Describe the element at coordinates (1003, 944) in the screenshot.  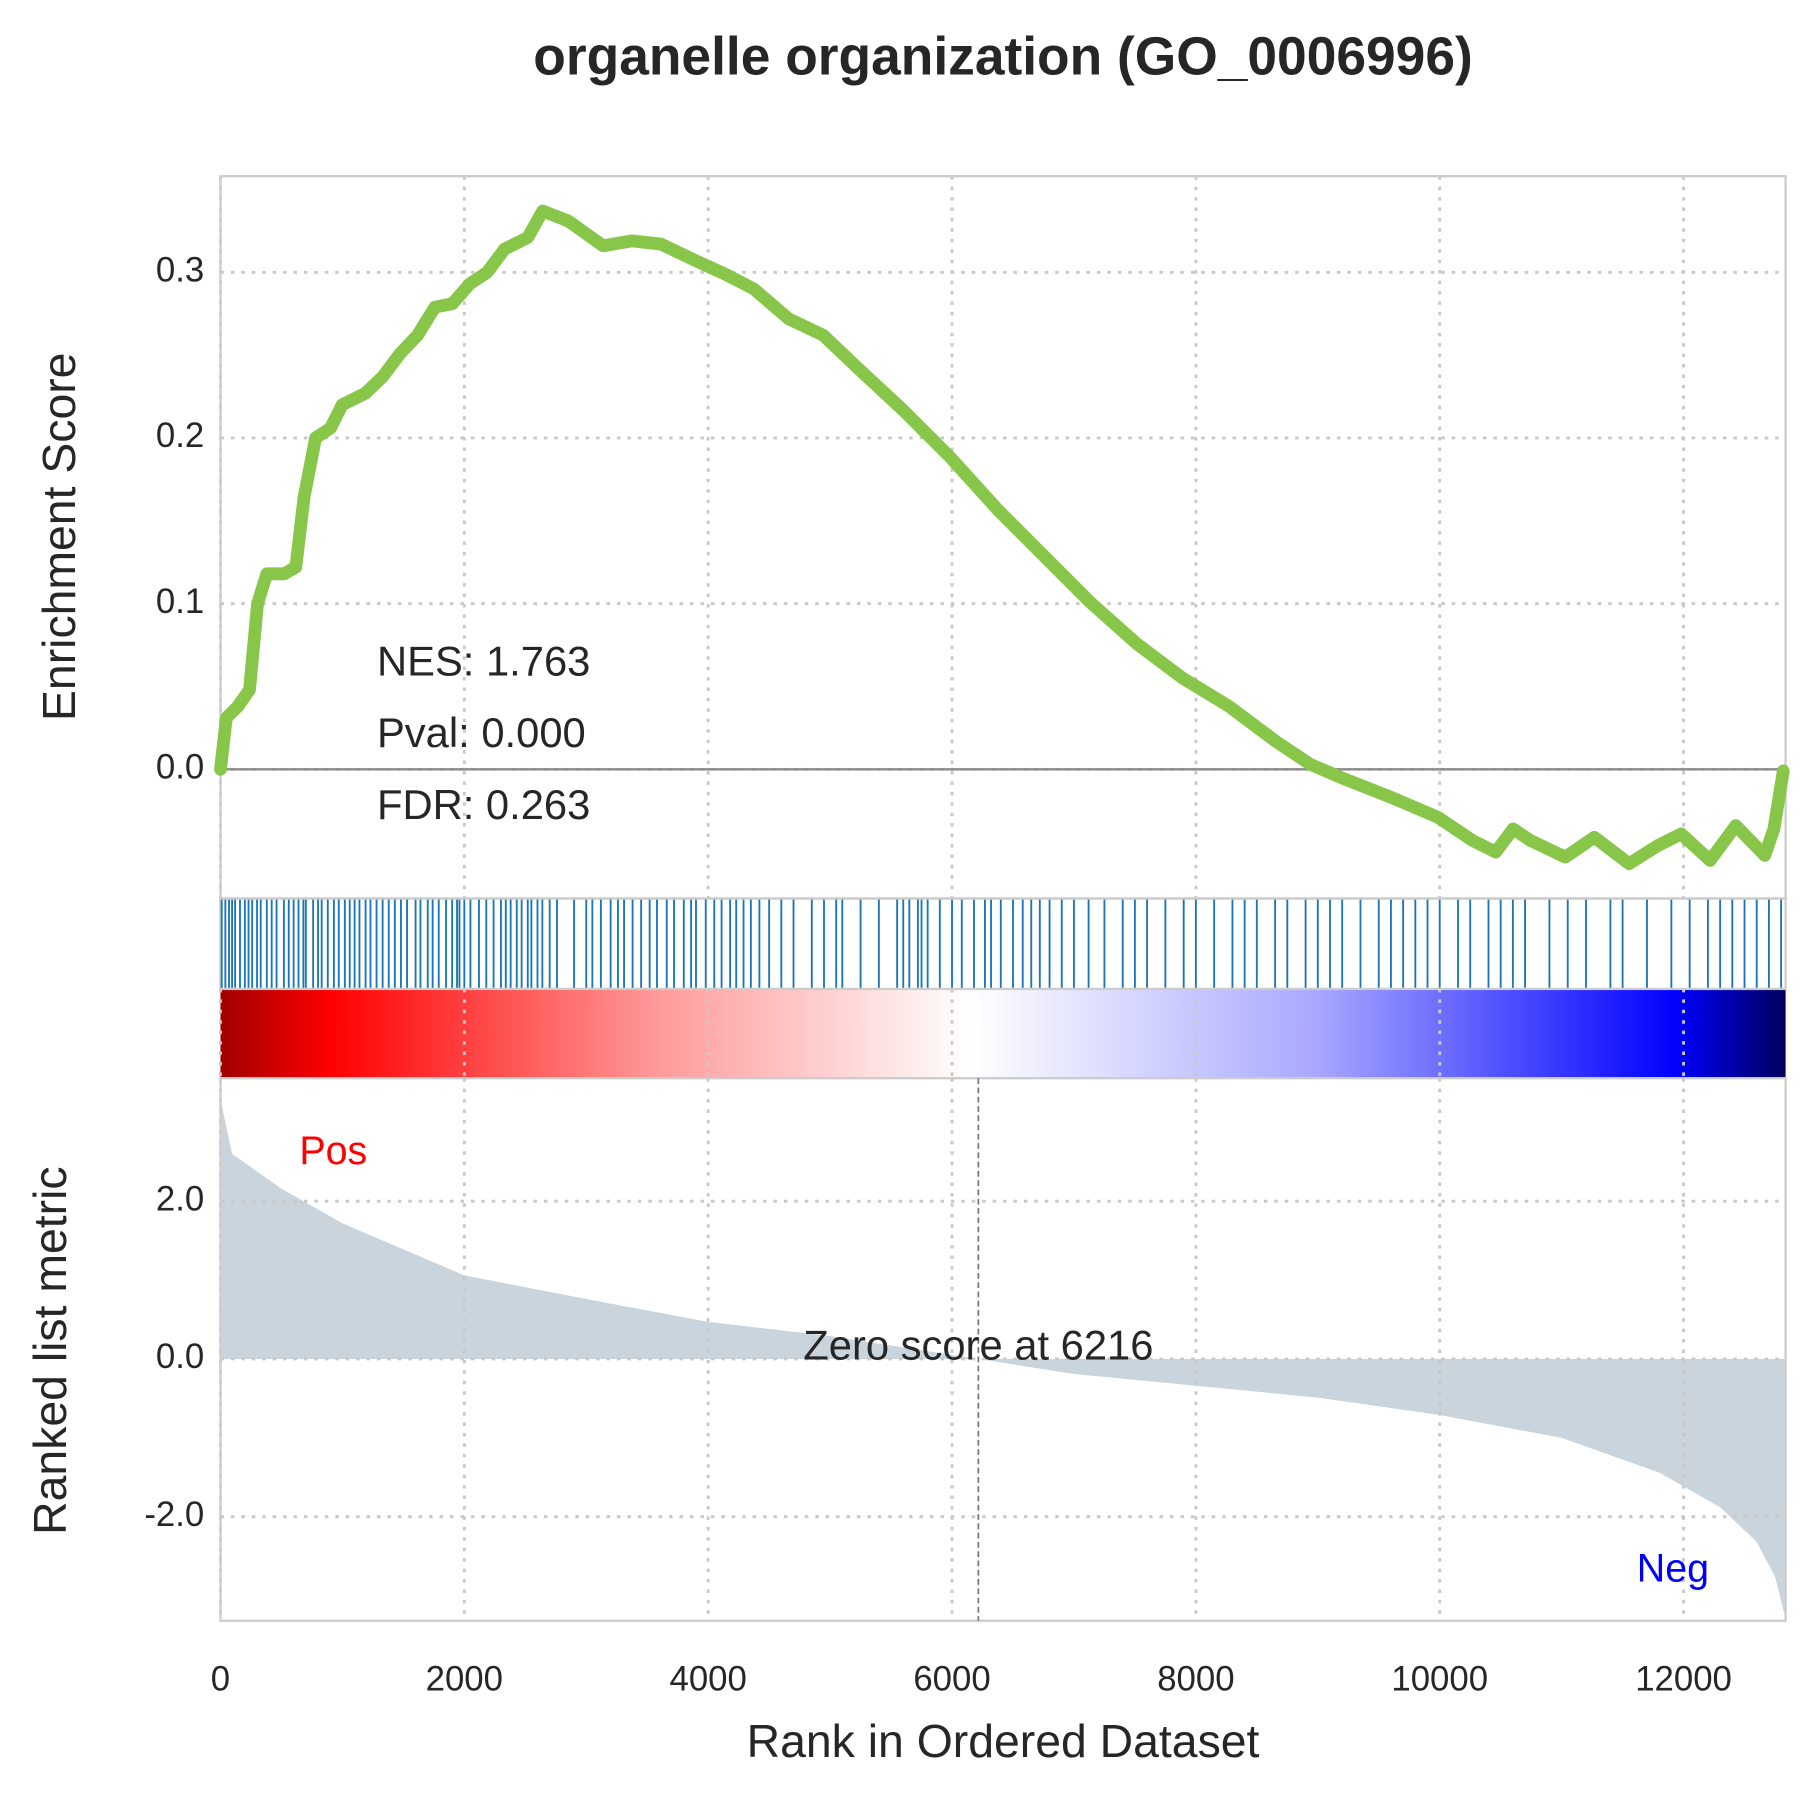
I see `hits-frame` at that location.